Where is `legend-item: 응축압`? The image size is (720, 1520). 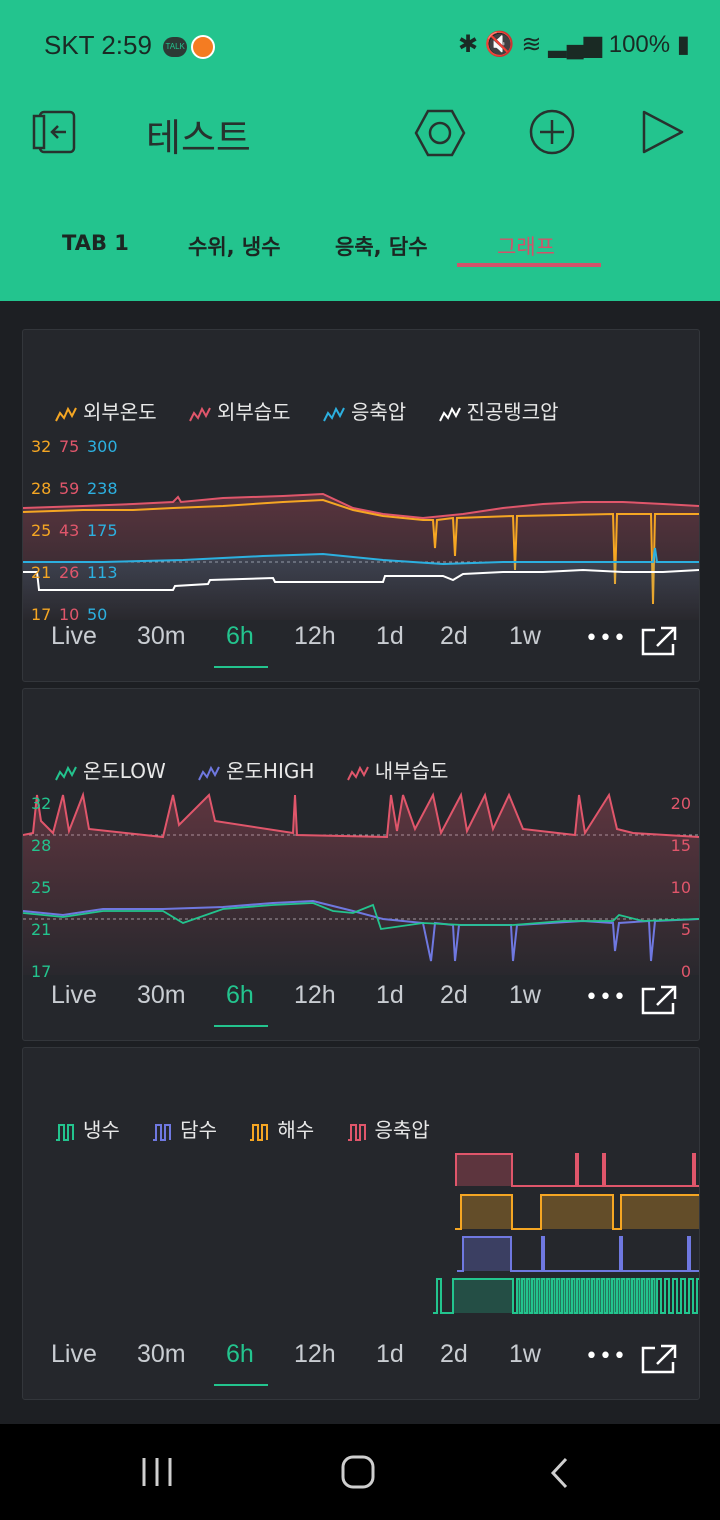 legend-item: 응축압 is located at coordinates (364, 412).